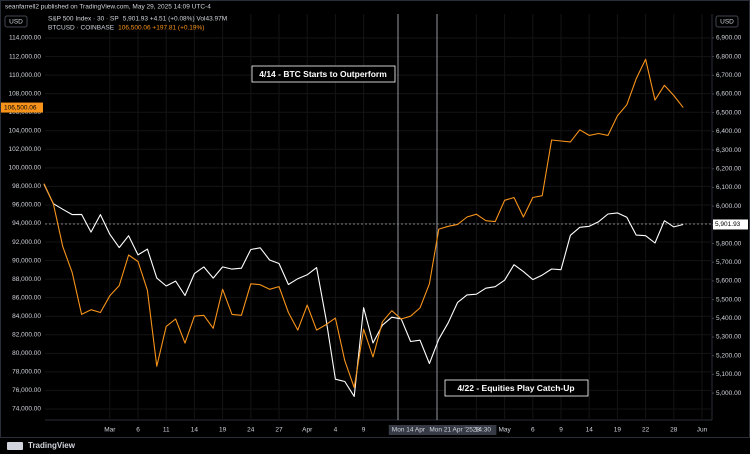 This screenshot has height=454, width=750. I want to click on legend-name: S&P 500 Index · 30 · SP, so click(83, 19).